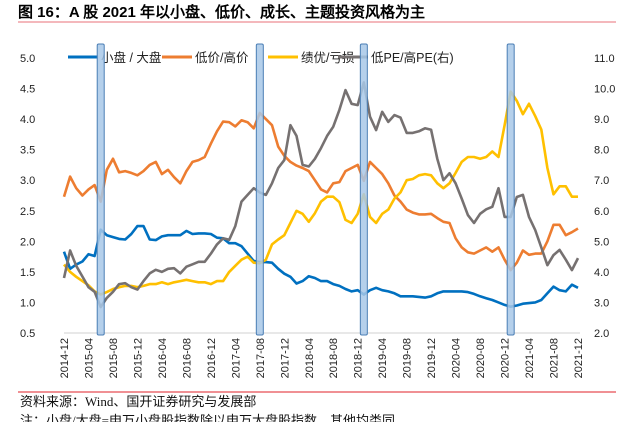 Image resolution: width=635 pixels, height=422 pixels. Describe the element at coordinates (27, 303) in the screenshot. I see `y-left-tick-label: 1.0` at that location.